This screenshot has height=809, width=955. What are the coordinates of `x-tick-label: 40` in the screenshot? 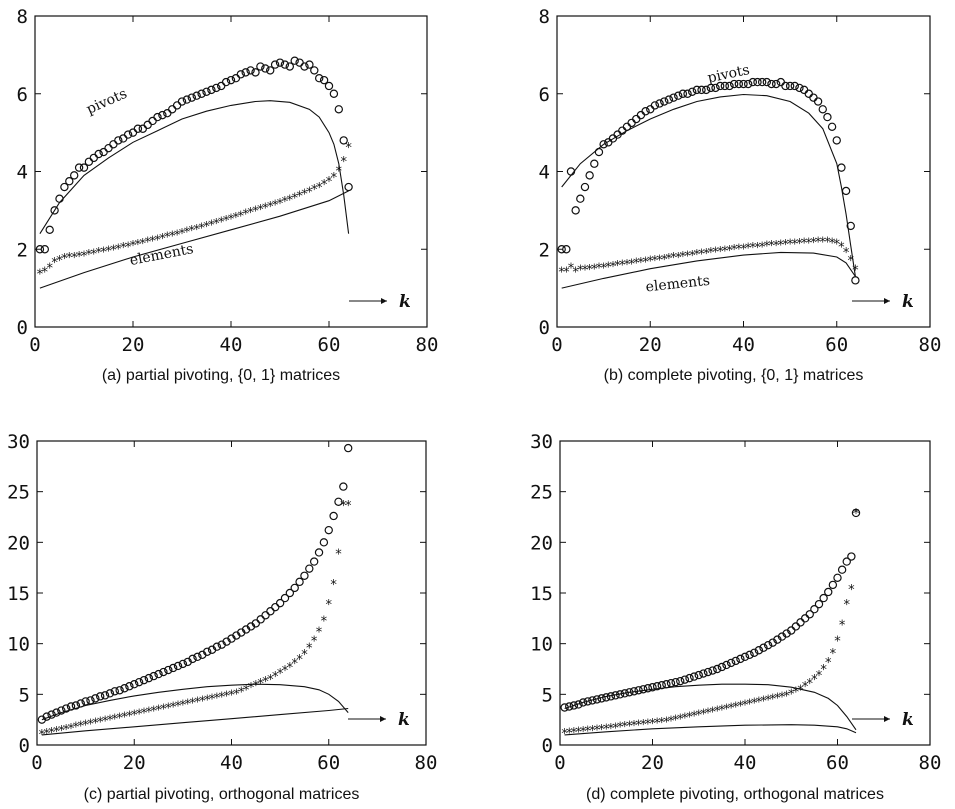 It's located at (745, 763).